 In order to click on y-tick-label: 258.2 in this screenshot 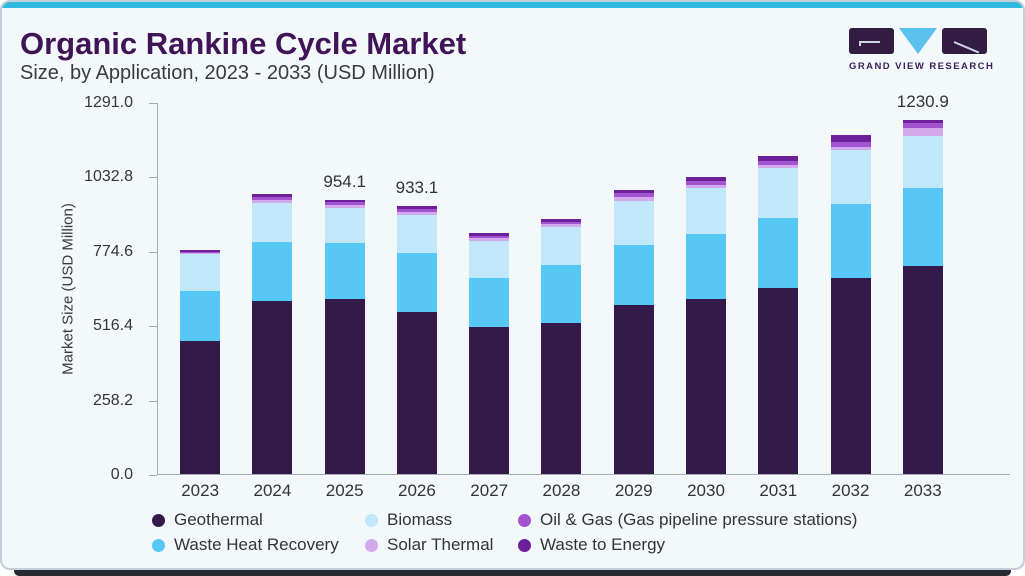, I will do `click(112, 400)`.